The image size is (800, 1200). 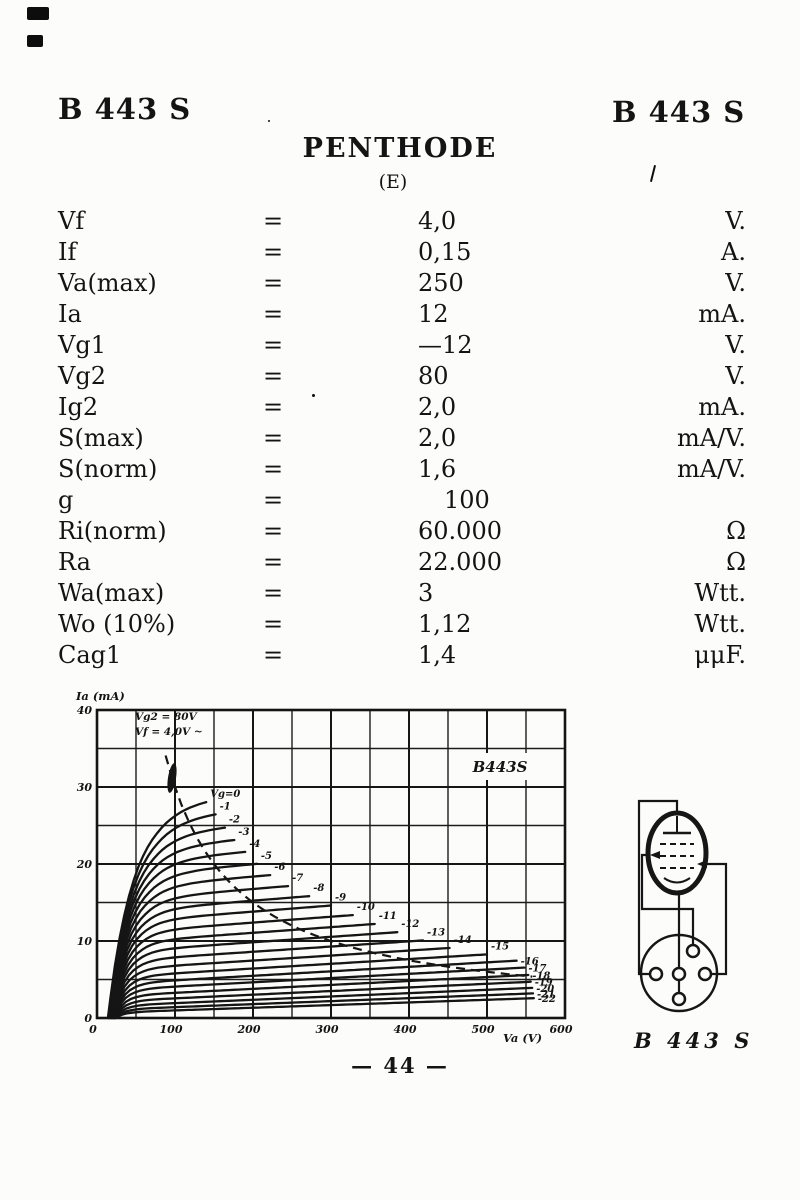 What do you see at coordinates (100, 696) in the screenshot?
I see `y-axis-label: Ia (mA)` at bounding box center [100, 696].